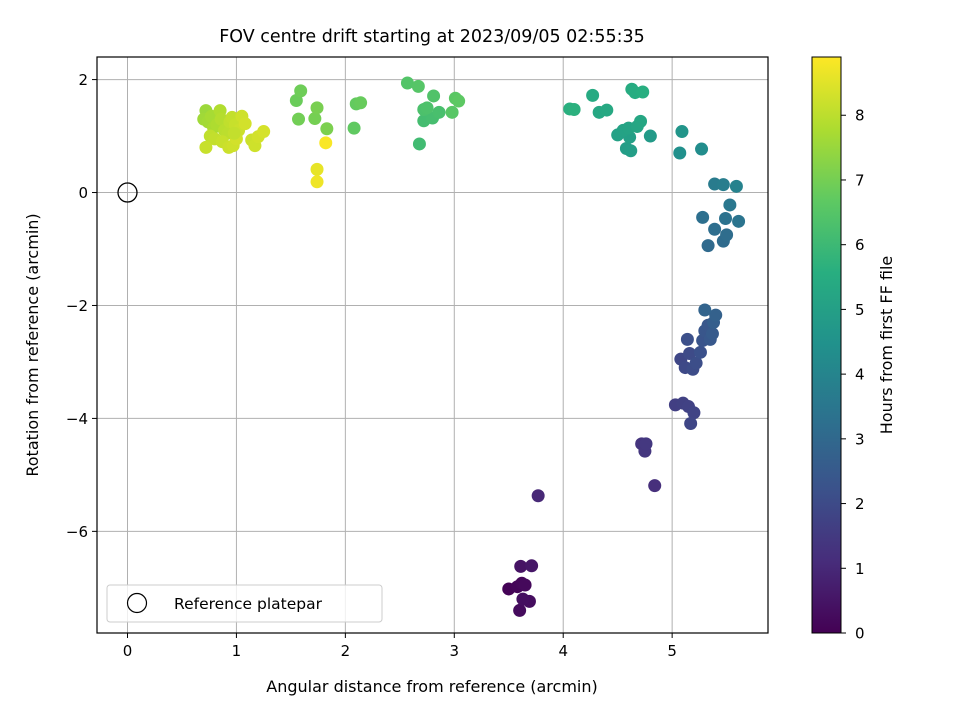 The width and height of the screenshot is (960, 720). What do you see at coordinates (32, 344) in the screenshot?
I see `y-axis-label: Rotation from reference (arcmin)` at bounding box center [32, 344].